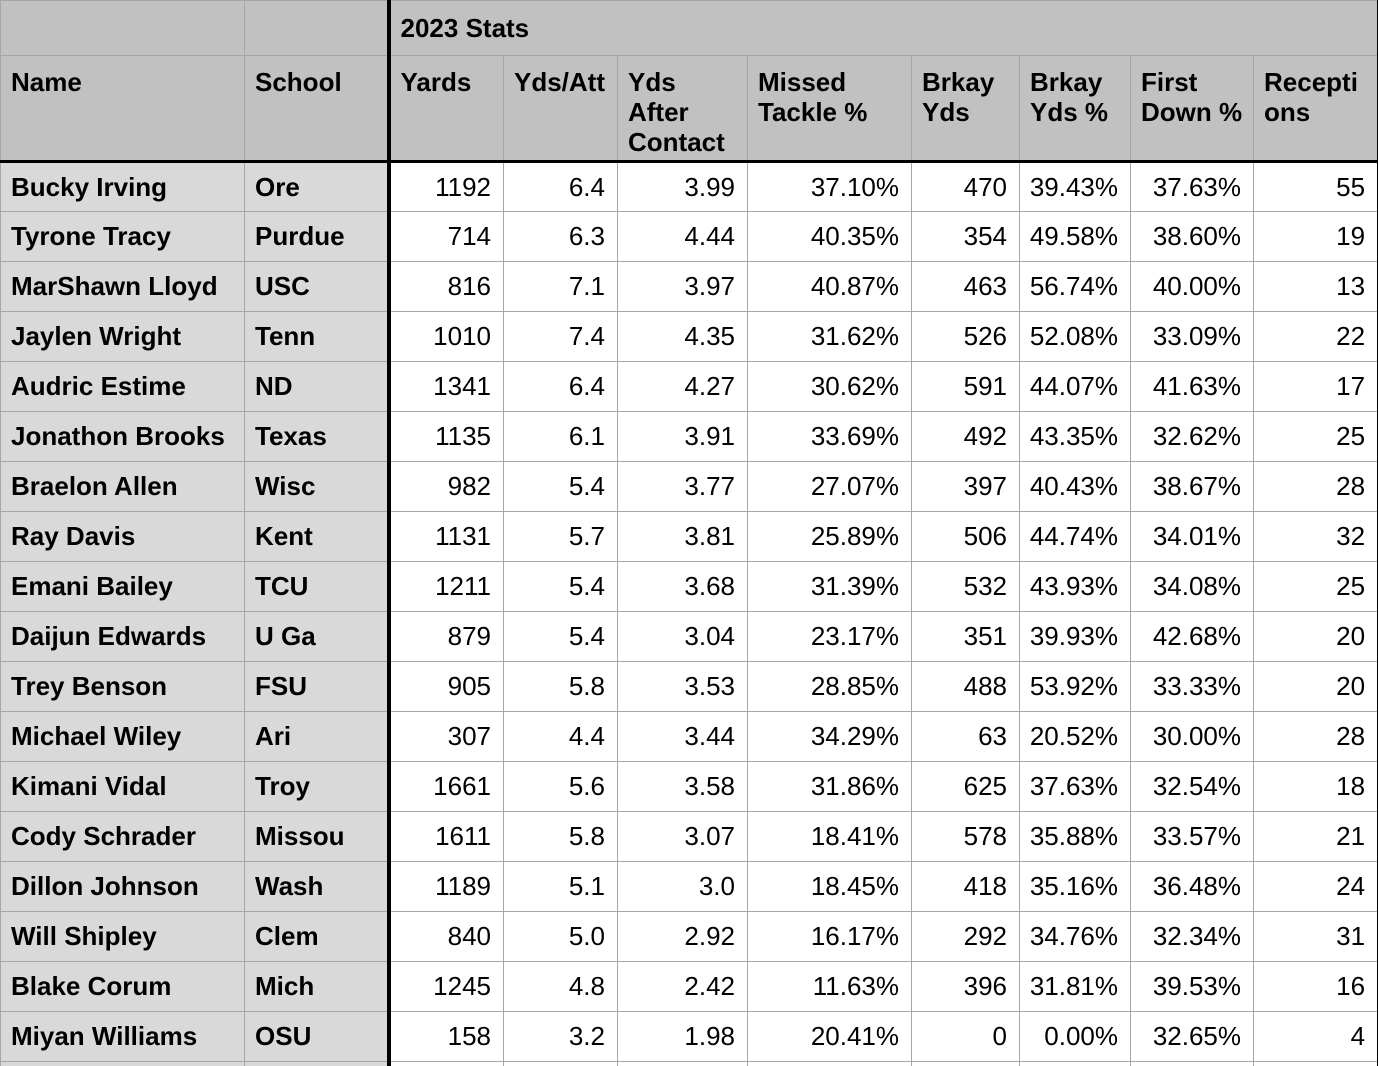 The height and width of the screenshot is (1066, 1378). Describe the element at coordinates (316, 236) in the screenshot. I see `school-cell: Purdue` at that location.